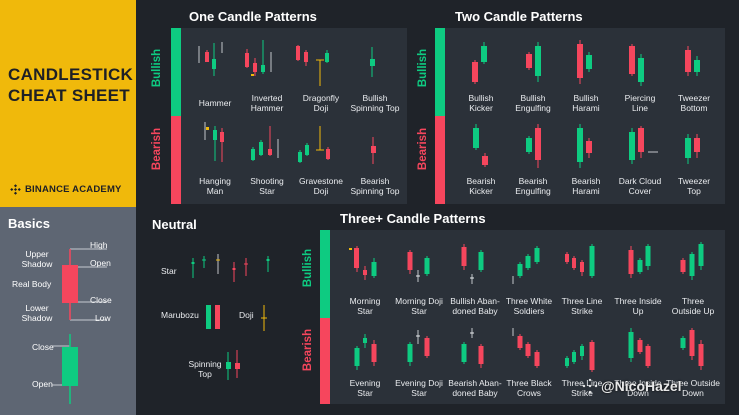  I want to click on label-spinning-top: Spinning Top, so click(205, 369).